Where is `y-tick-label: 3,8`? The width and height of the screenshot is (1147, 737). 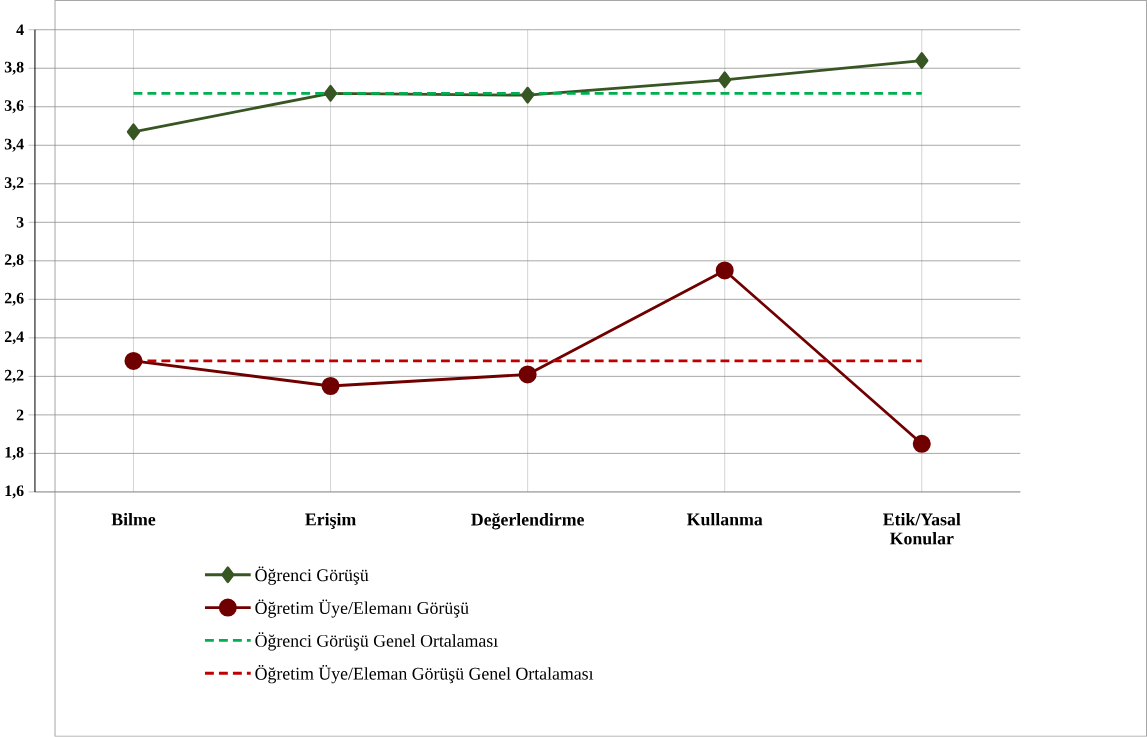 y-tick-label: 3,8 is located at coordinates (14, 68).